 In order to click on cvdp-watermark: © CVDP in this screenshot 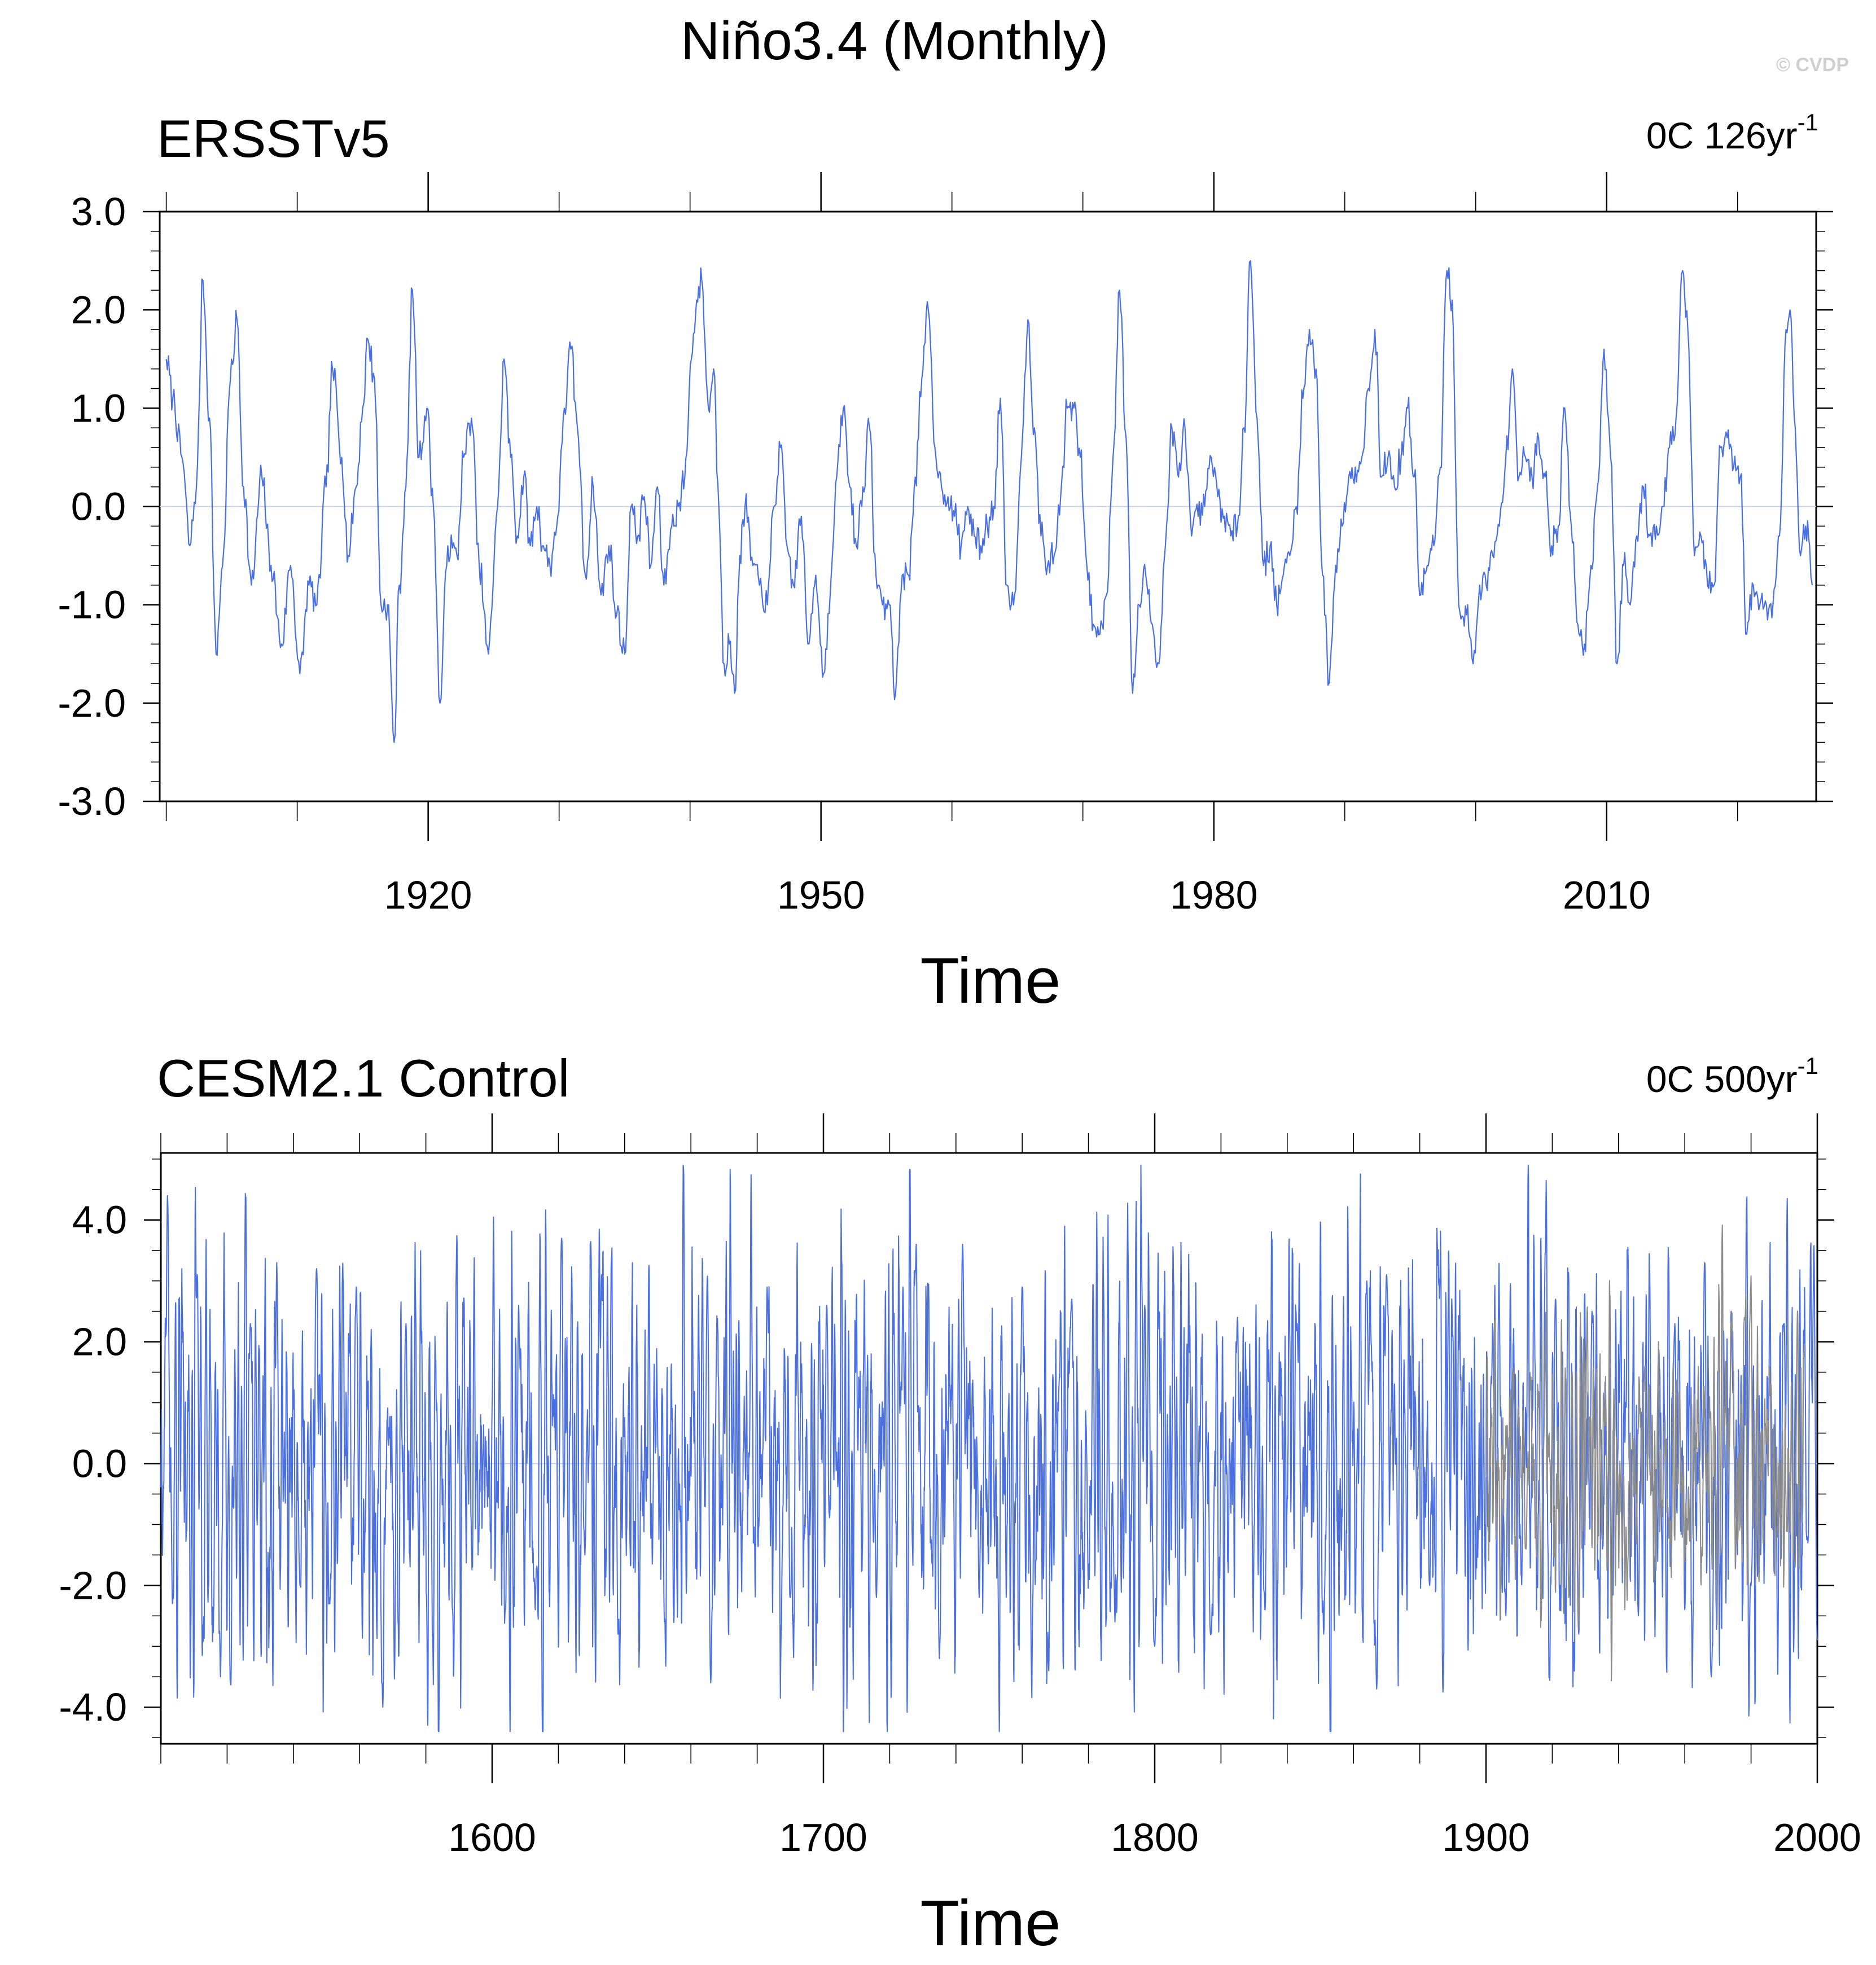, I will do `click(1812, 65)`.